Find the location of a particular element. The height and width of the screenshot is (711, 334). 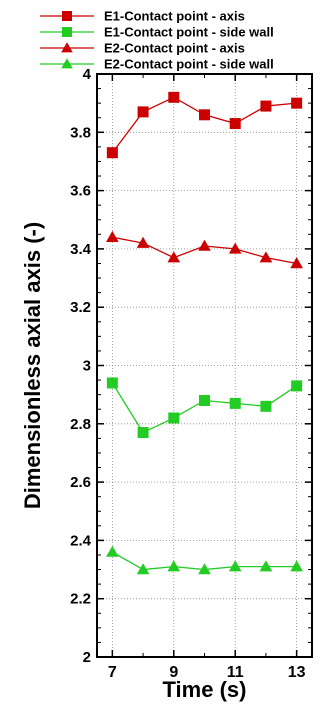

legend-item: E2-Contact point - axis is located at coordinates (142, 48).